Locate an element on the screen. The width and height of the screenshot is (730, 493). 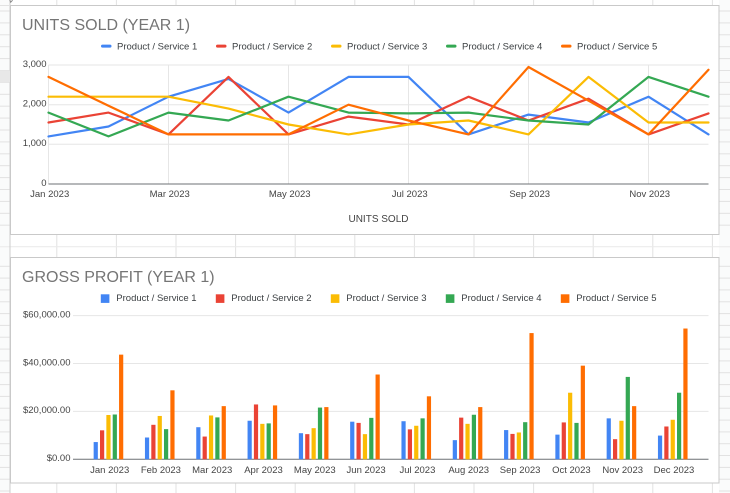
svg-text: UNITS SOLD (YEAR 1) is located at coordinates (106, 25).